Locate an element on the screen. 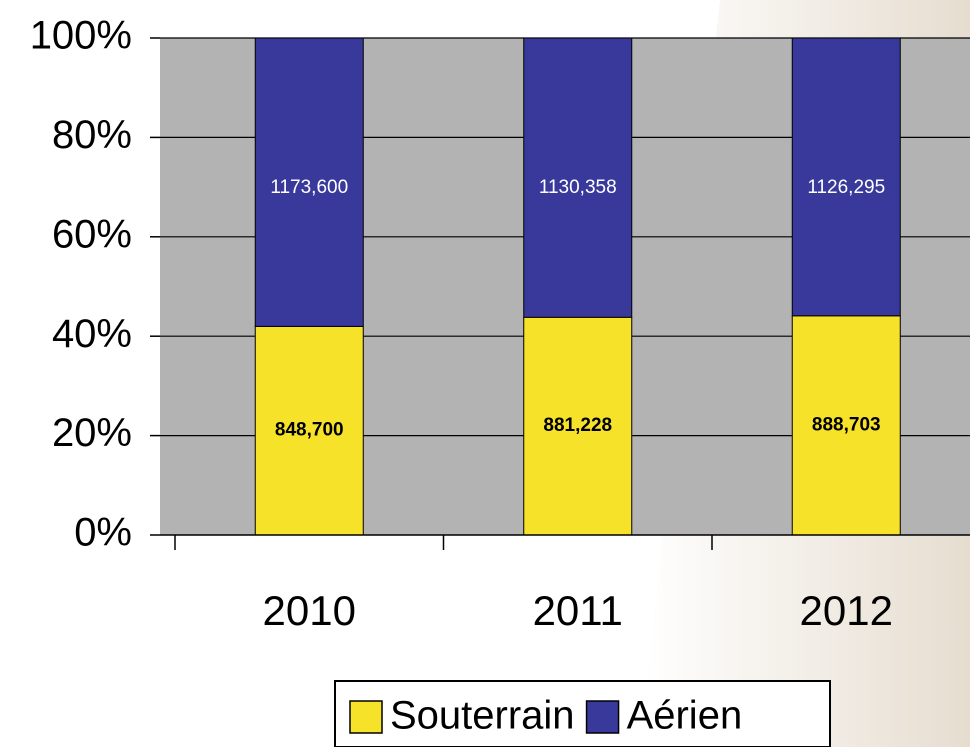 This screenshot has height=747, width=970. legend-label: Souterrain is located at coordinates (482, 716).